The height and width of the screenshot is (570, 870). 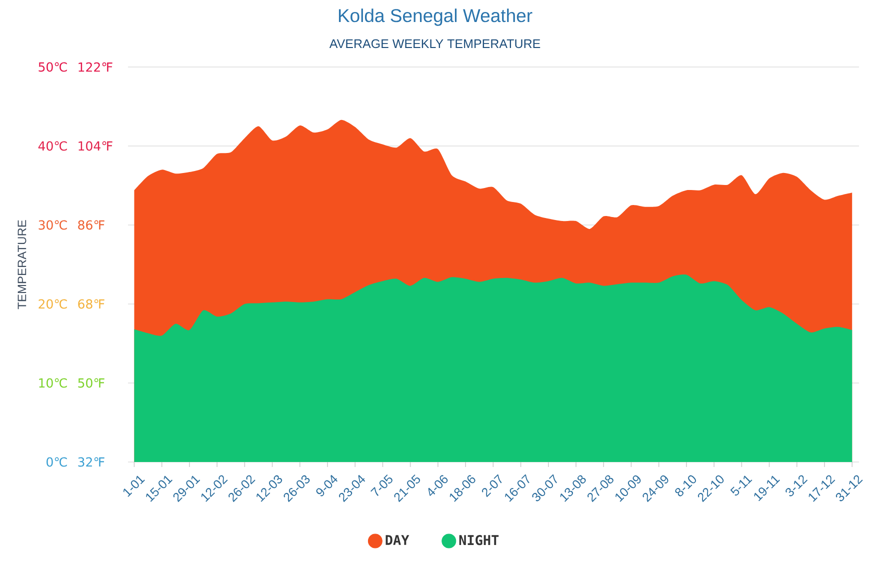 I want to click on chart-subtitle: AVERAGE WEEKLY TEMPERATURE, so click(x=434, y=43).